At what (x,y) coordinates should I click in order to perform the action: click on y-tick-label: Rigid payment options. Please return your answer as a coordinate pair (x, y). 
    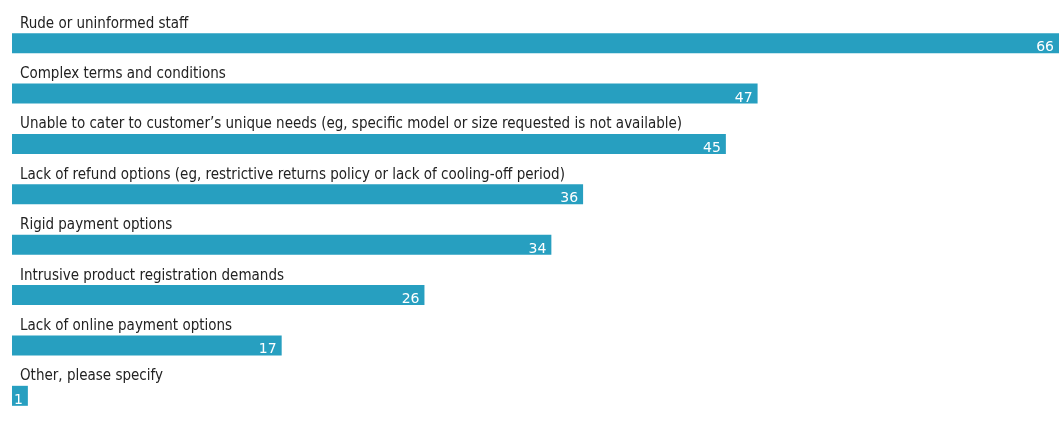
    Looking at the image, I should click on (96, 224).